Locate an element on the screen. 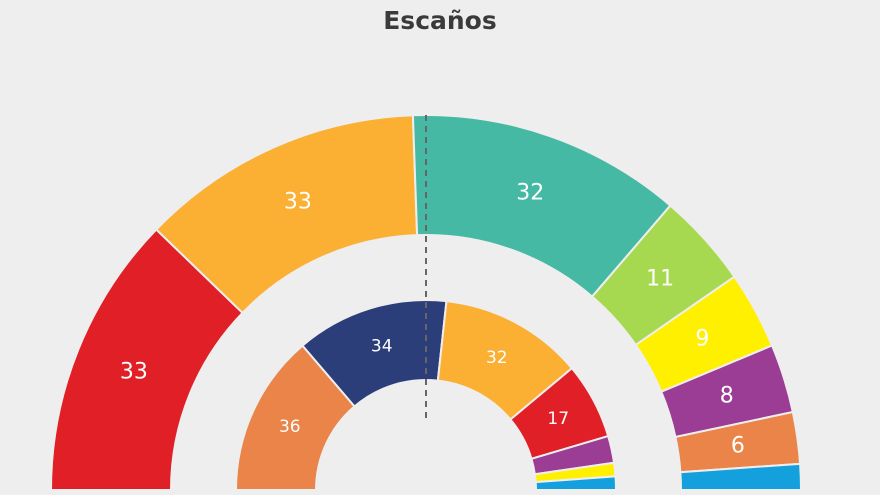  outer-segment-label-1: 33 is located at coordinates (298, 202).